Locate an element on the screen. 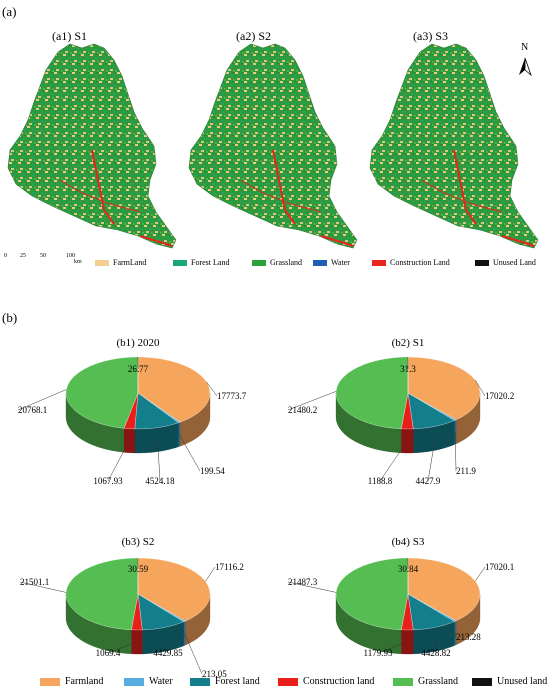  map-s3 is located at coordinates (454, 146).